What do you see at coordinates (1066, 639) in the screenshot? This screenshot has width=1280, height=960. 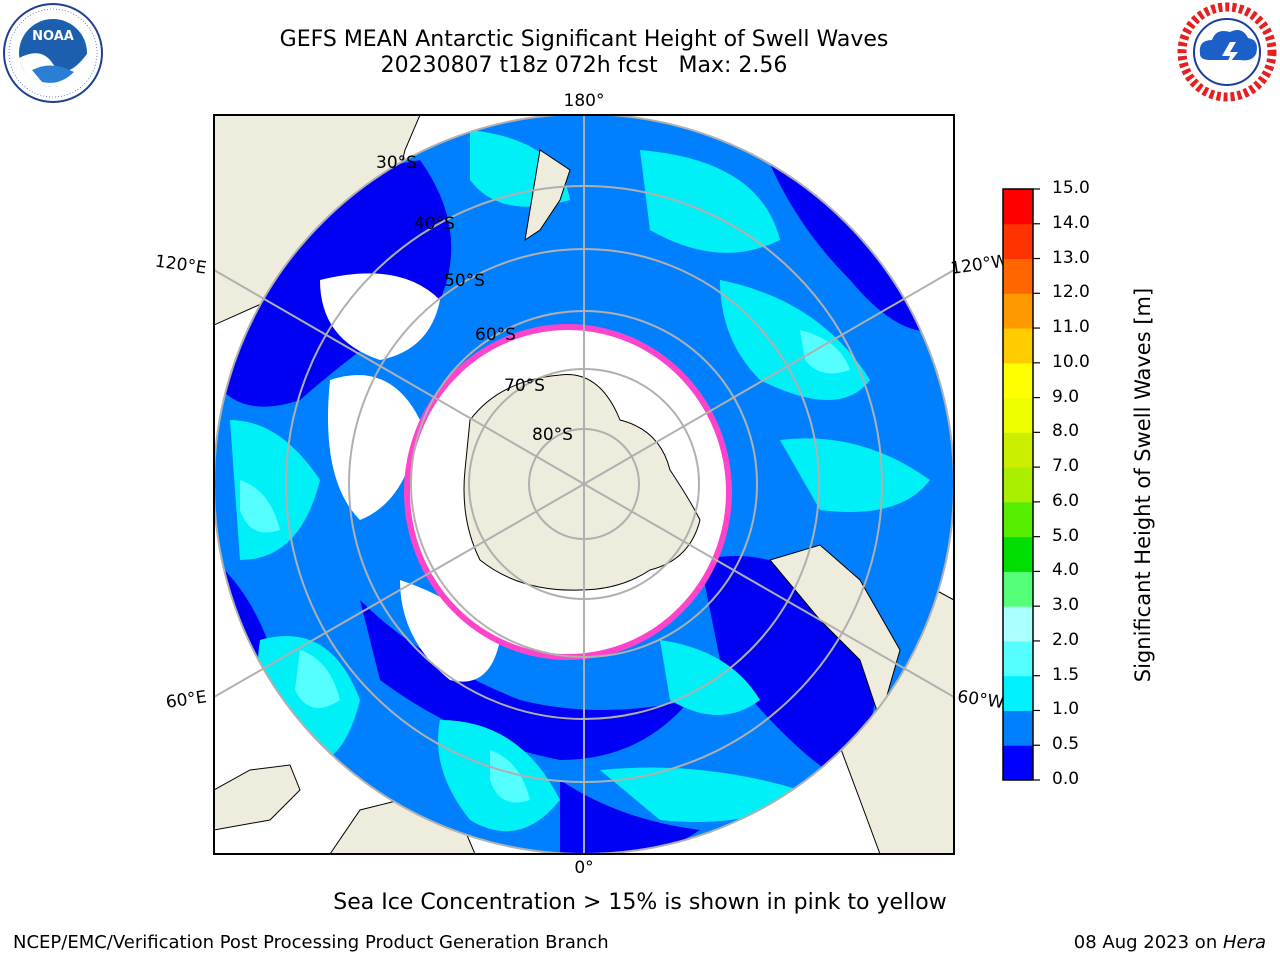 I see `colorbar-tick-label: 2.0` at bounding box center [1066, 639].